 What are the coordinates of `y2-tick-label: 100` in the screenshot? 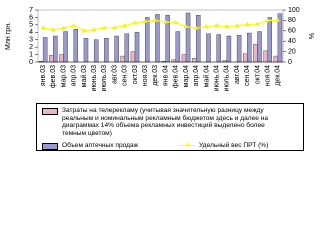 It's located at (294, 10).